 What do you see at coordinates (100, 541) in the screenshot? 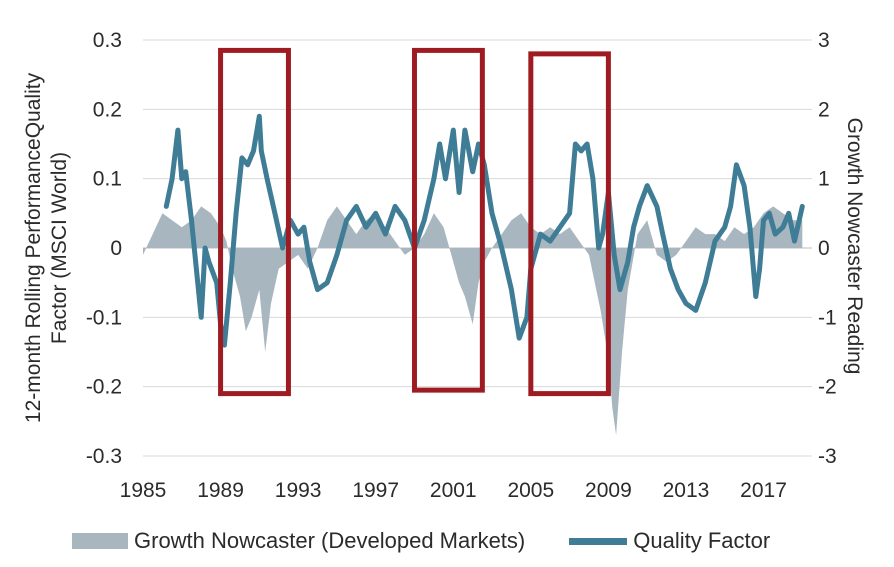
I see `legend-swatch-nowcaster` at bounding box center [100, 541].